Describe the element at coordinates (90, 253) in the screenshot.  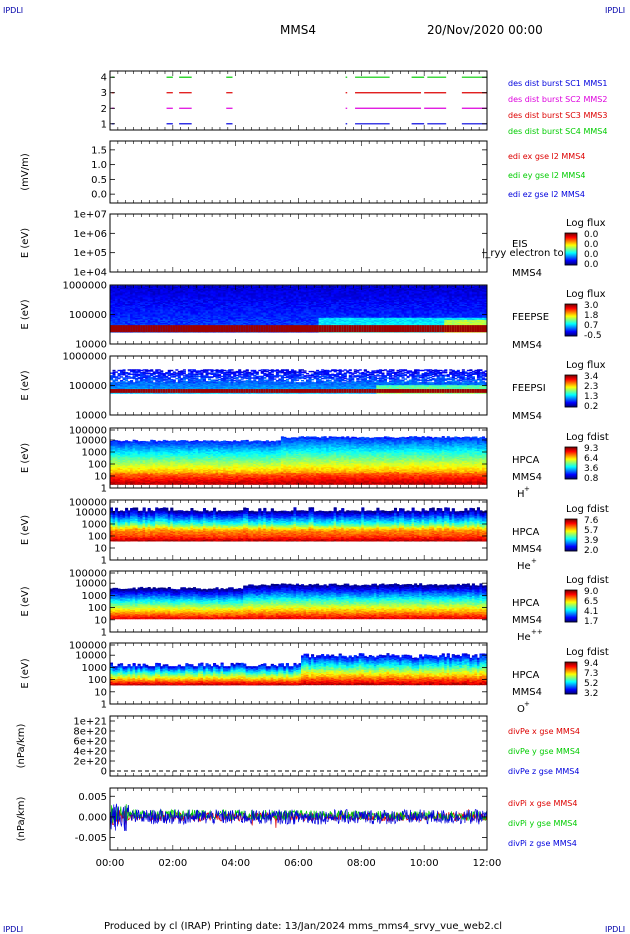
I see `y-tick-label: 1e+05` at that location.